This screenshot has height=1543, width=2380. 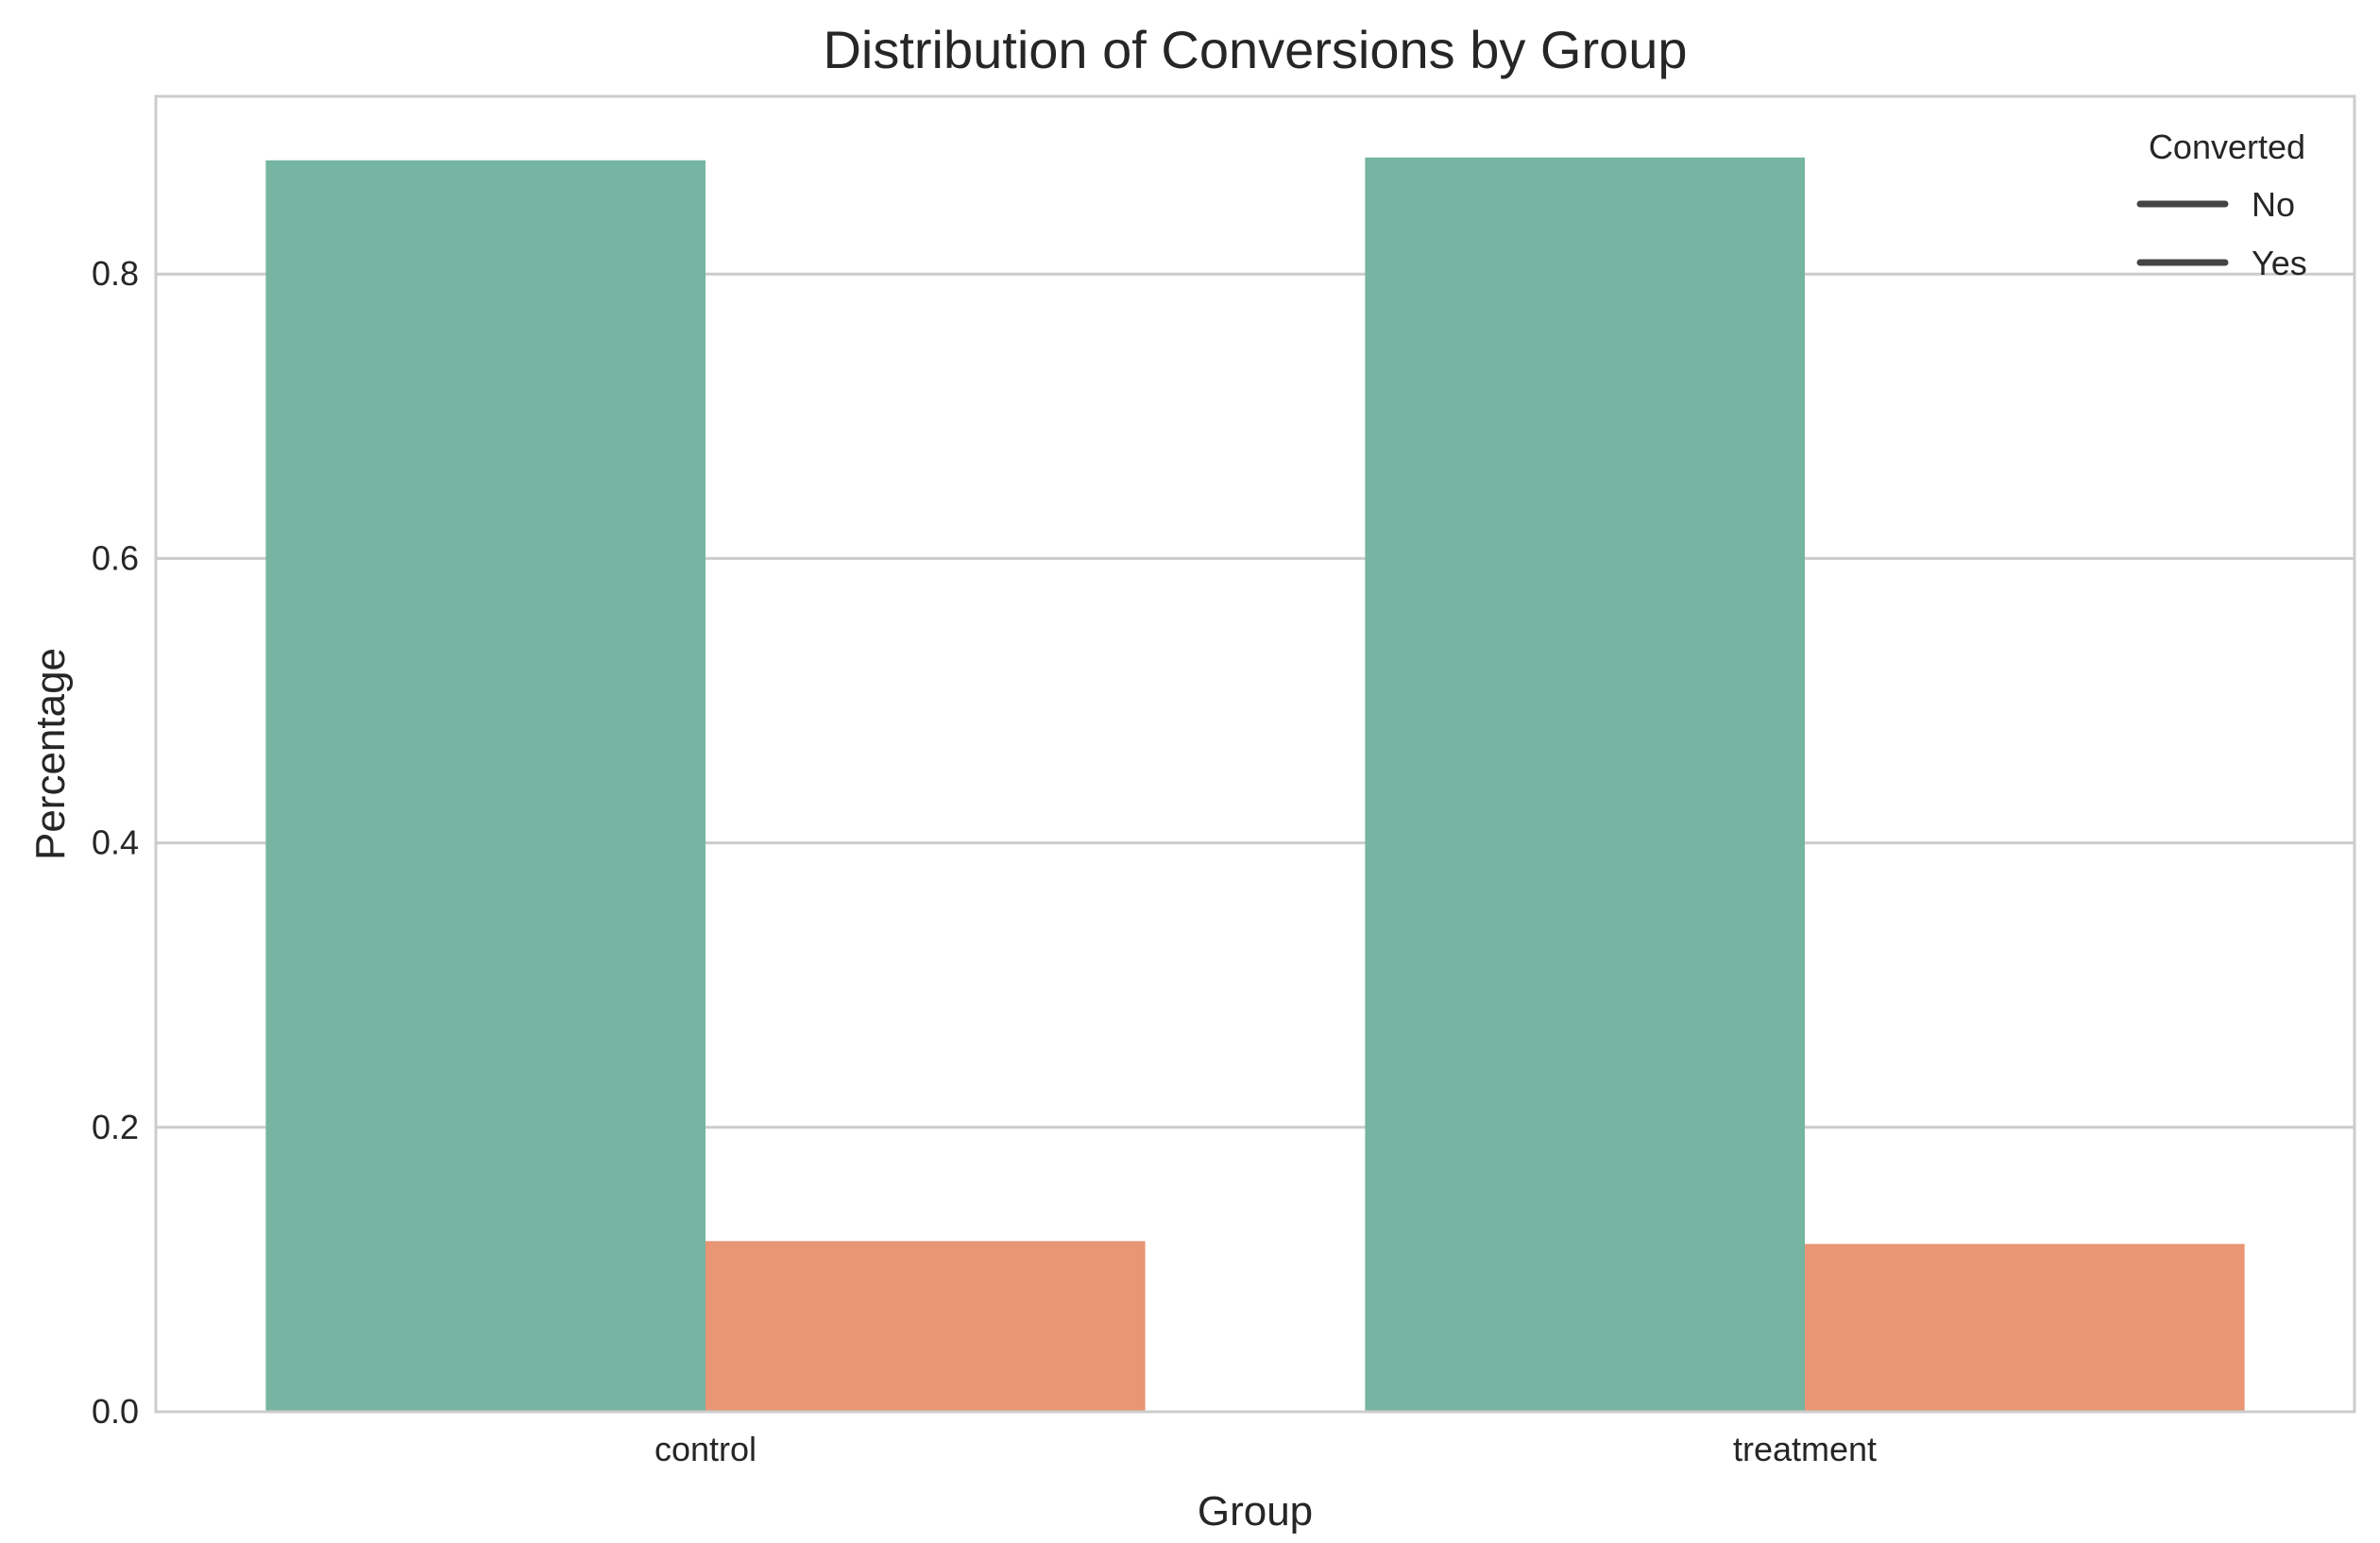 What do you see at coordinates (2273, 205) in the screenshot?
I see `legend-label-no: No` at bounding box center [2273, 205].